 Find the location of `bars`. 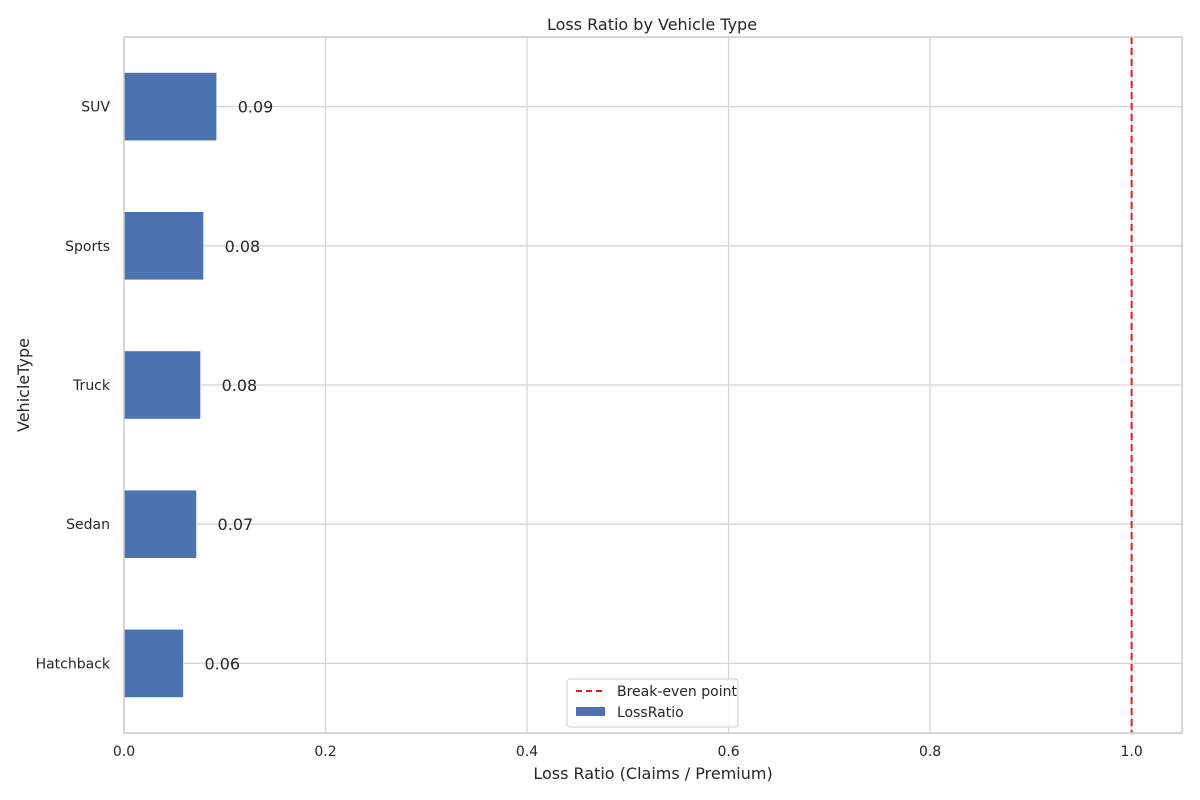

bars is located at coordinates (170, 385).